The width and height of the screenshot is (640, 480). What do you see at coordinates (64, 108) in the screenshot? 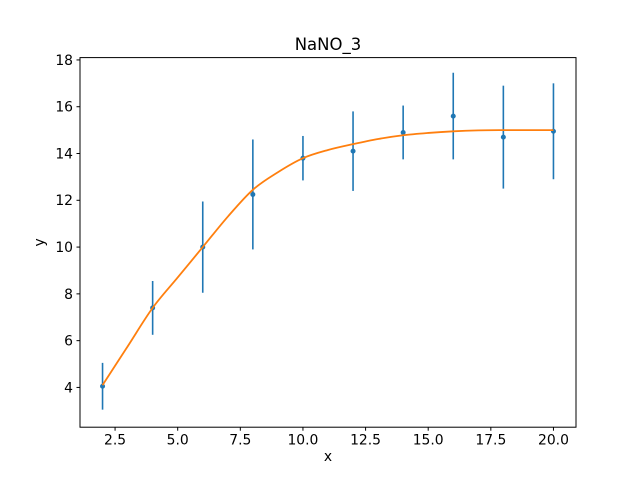
I see `y-tick-label: 16` at bounding box center [64, 108].